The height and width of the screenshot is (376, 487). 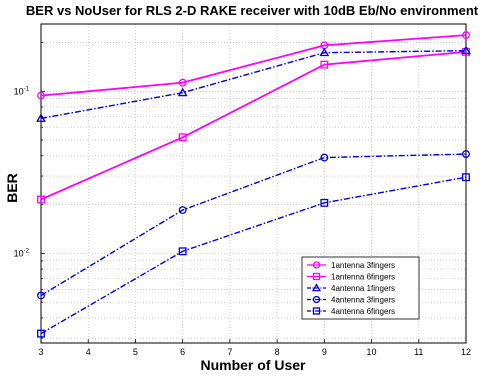 I want to click on legend-label: 4antenna 1fingers, so click(x=363, y=288).